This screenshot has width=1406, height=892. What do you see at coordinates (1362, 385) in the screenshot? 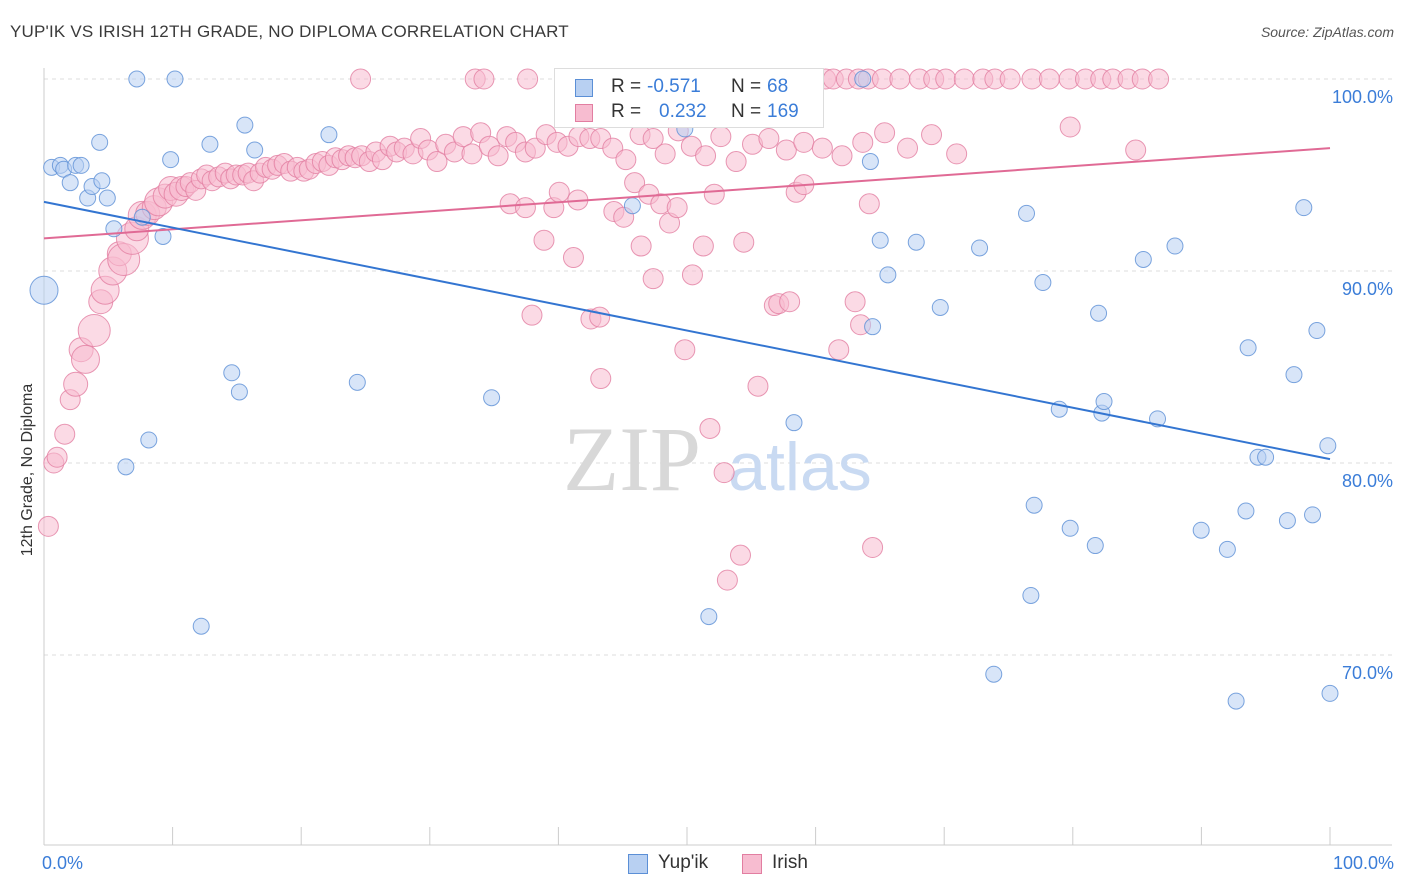
I see `y-tick-labels: 70.0% 80.0% 90.0% 100.0%` at bounding box center [1362, 385].